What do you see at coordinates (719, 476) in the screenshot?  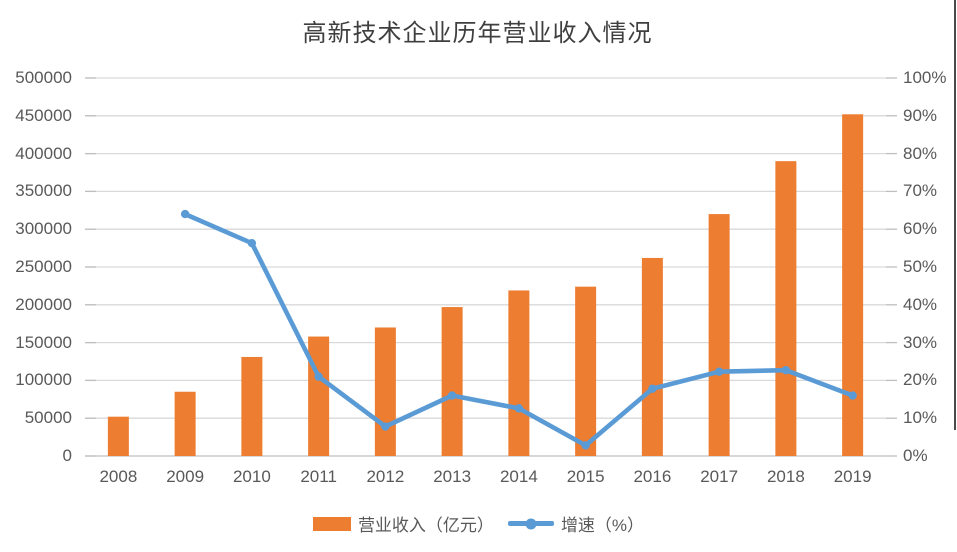 I see `x-axis-category-label: 2017` at bounding box center [719, 476].